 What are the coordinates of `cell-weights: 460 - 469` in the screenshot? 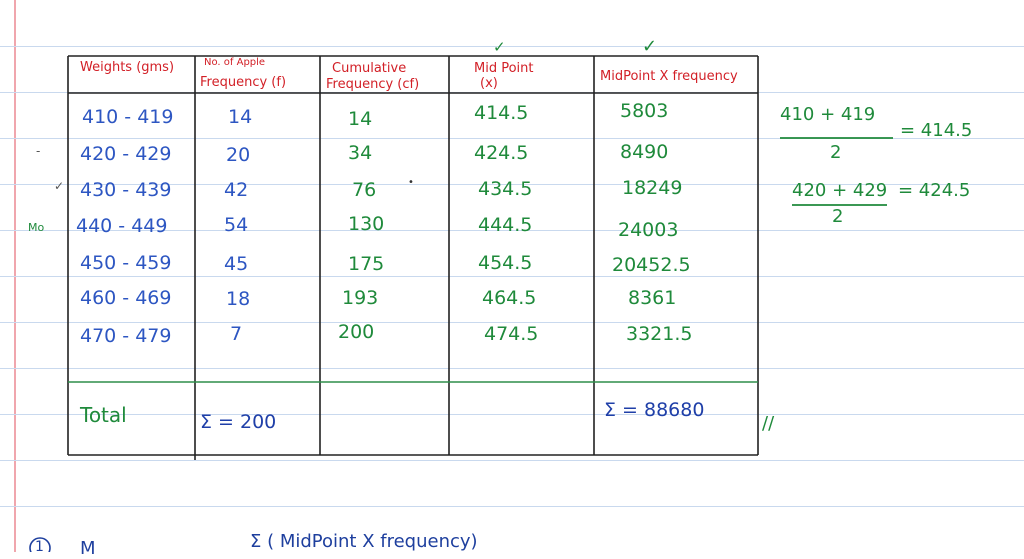 It's located at (126, 298).